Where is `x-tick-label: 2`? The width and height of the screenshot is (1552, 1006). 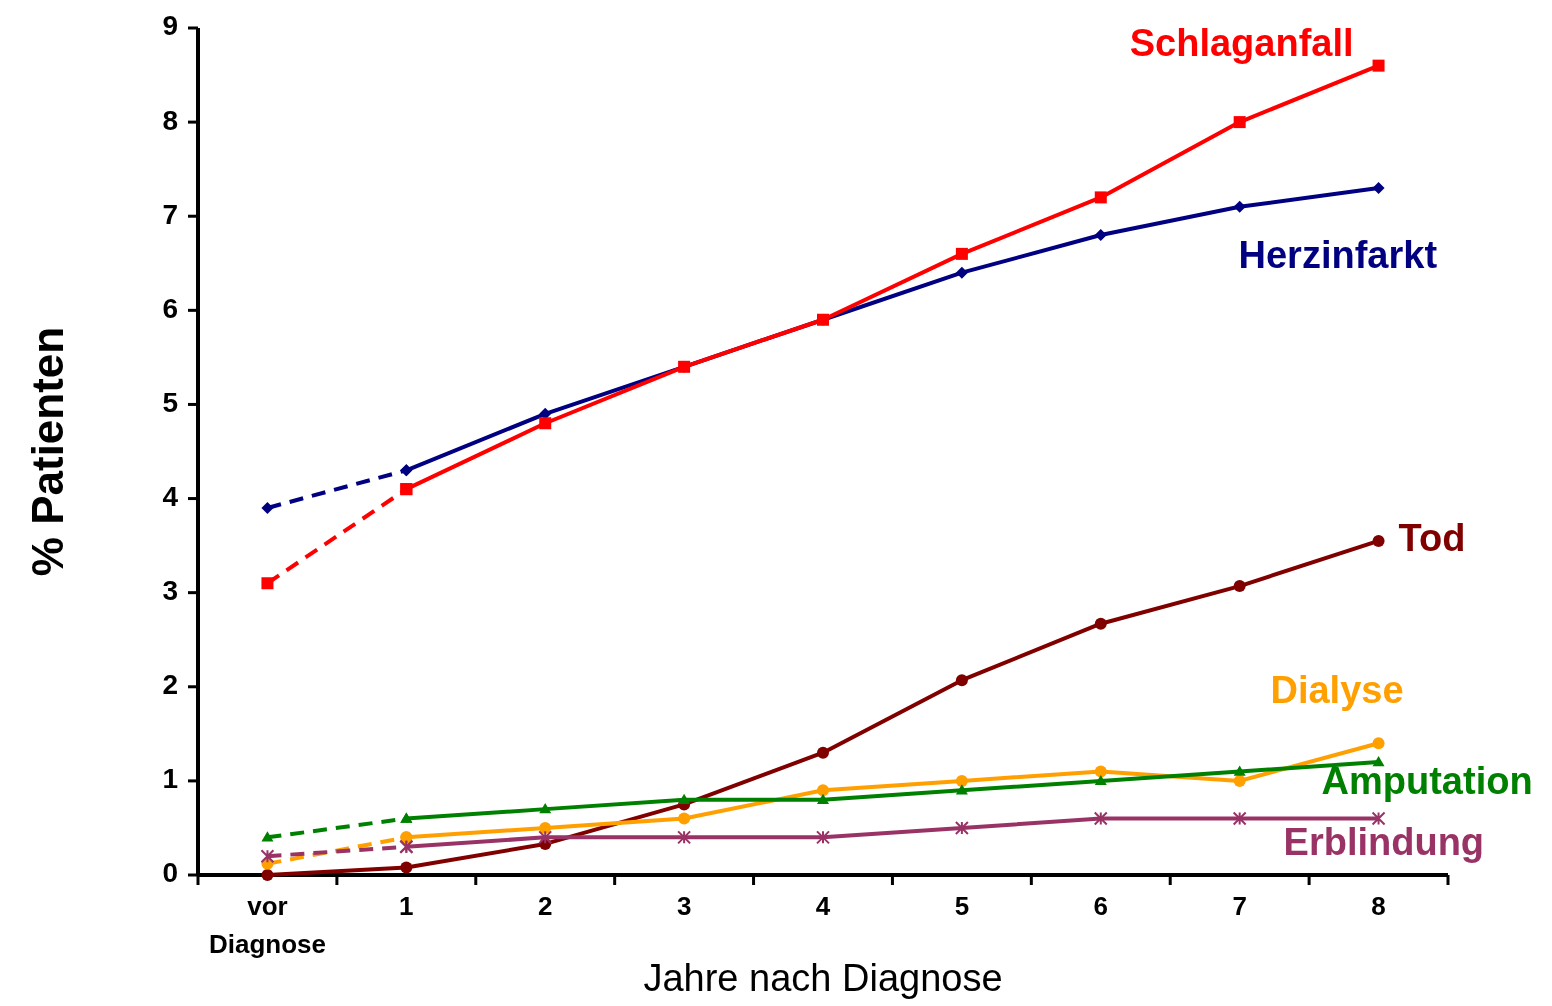 x-tick-label: 2 is located at coordinates (545, 906).